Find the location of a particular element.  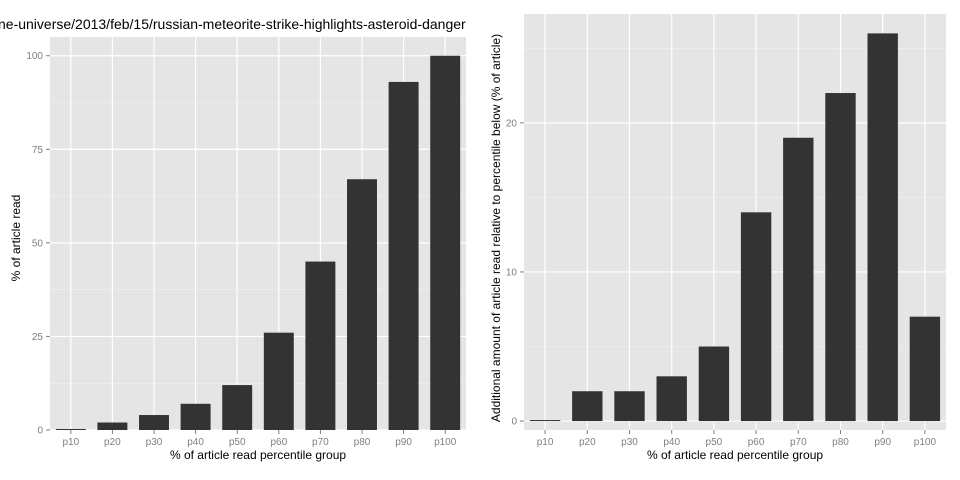

right-bar-p40 is located at coordinates (671, 399).